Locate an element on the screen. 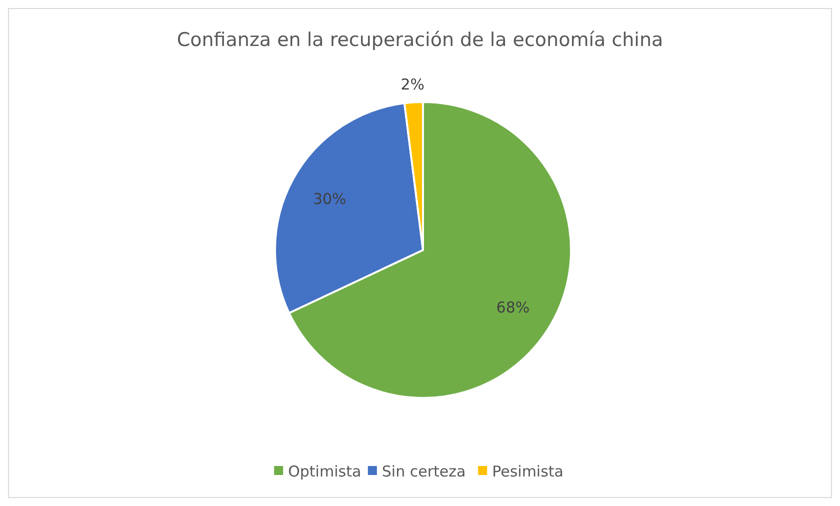 This screenshot has height=506, width=840. data-label: 2% is located at coordinates (412, 85).